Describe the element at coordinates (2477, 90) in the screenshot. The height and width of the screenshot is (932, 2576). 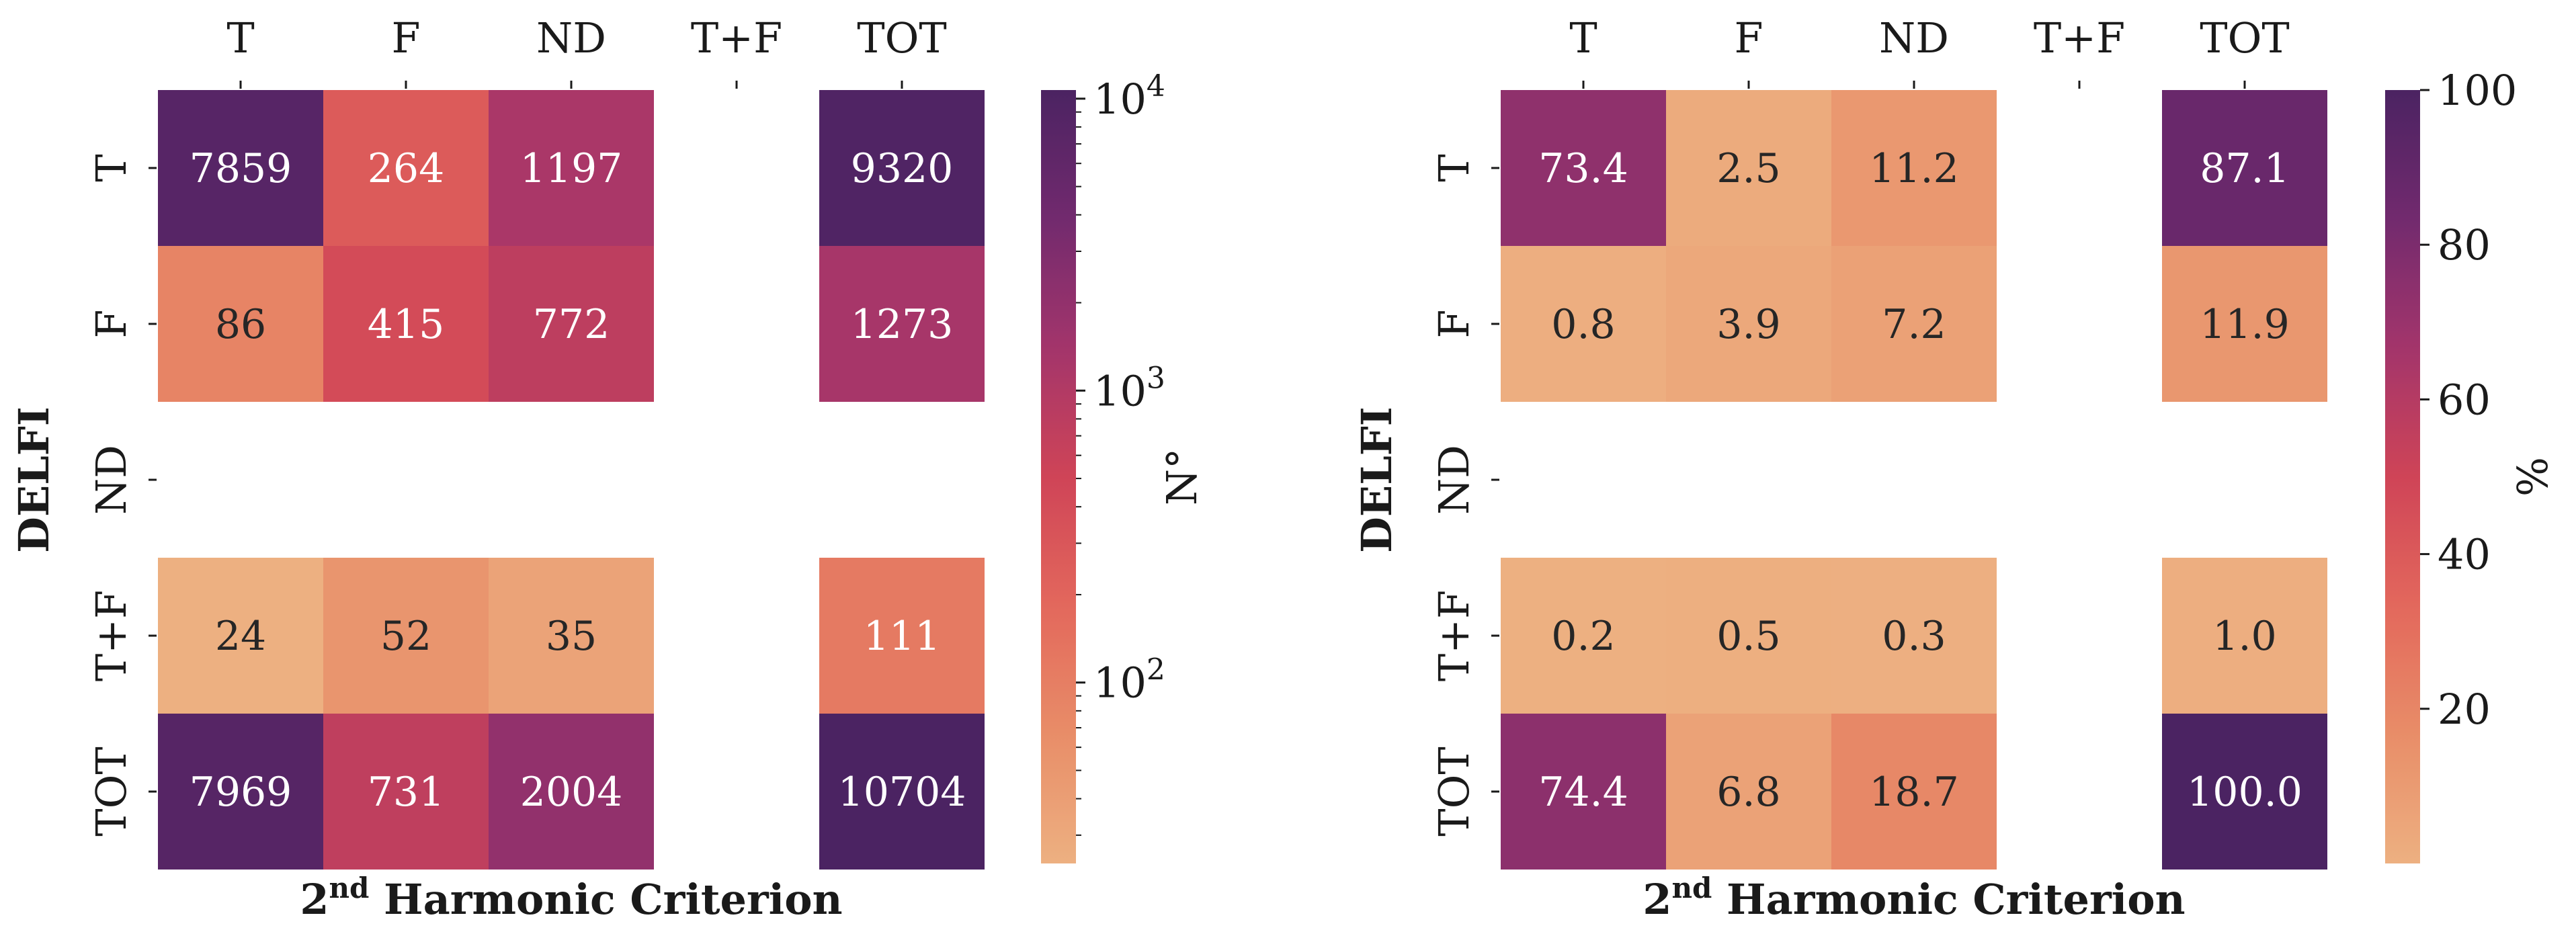
I see `colorbar-tick-label: 100` at that location.